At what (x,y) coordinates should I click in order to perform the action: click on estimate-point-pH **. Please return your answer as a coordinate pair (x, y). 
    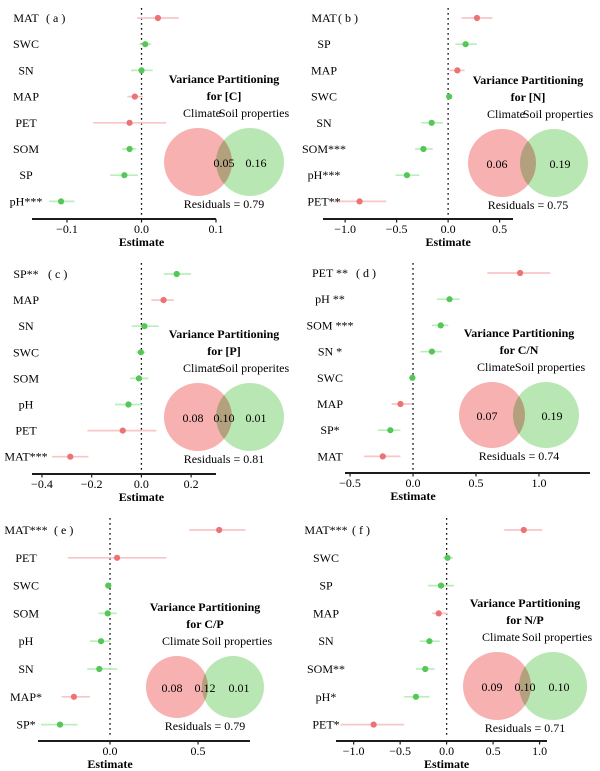
    Looking at the image, I should click on (449, 299).